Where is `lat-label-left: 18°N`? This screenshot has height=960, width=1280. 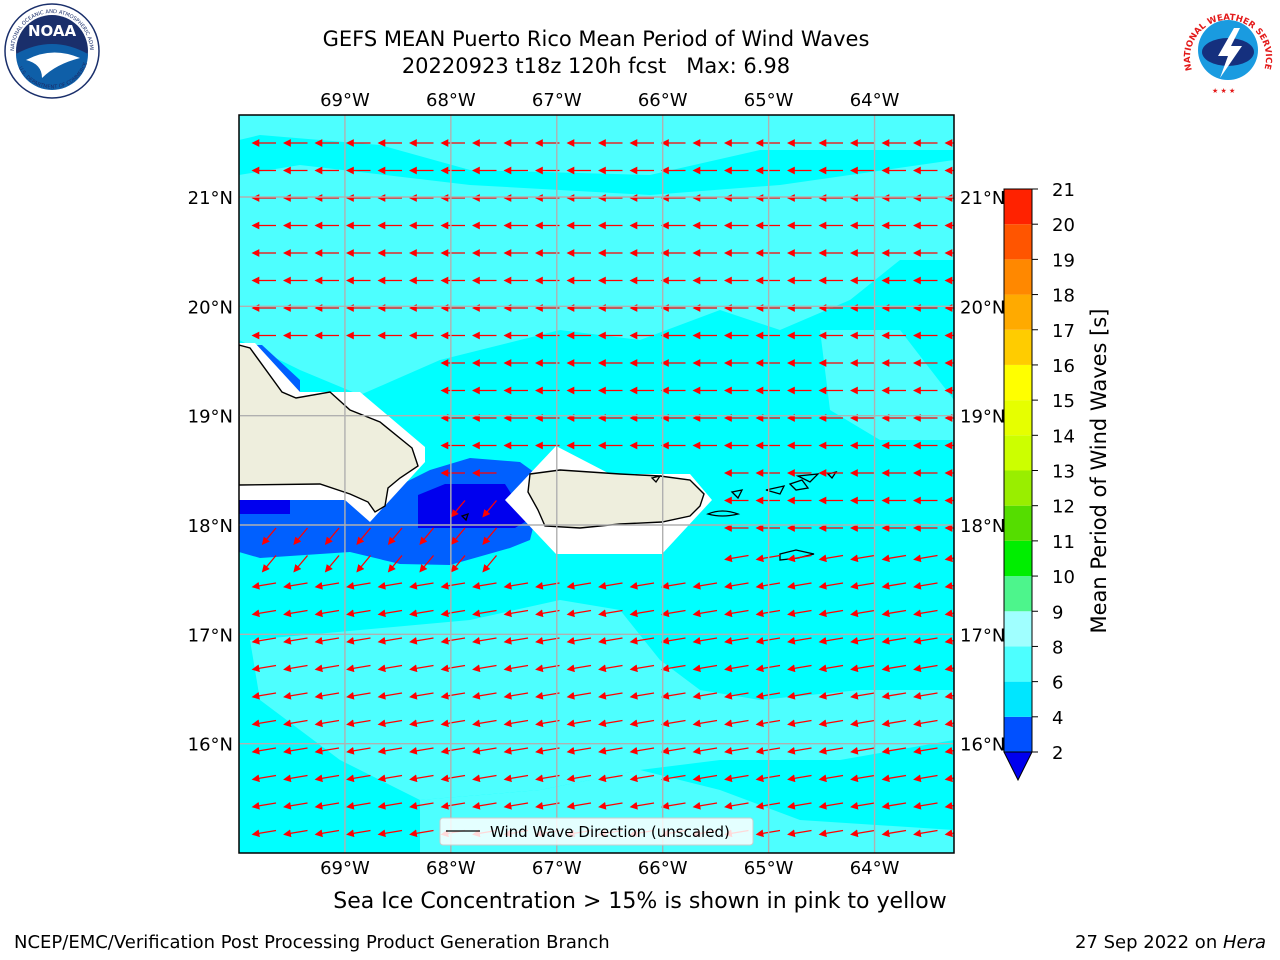
lat-label-left: 18°N is located at coordinates (210, 526).